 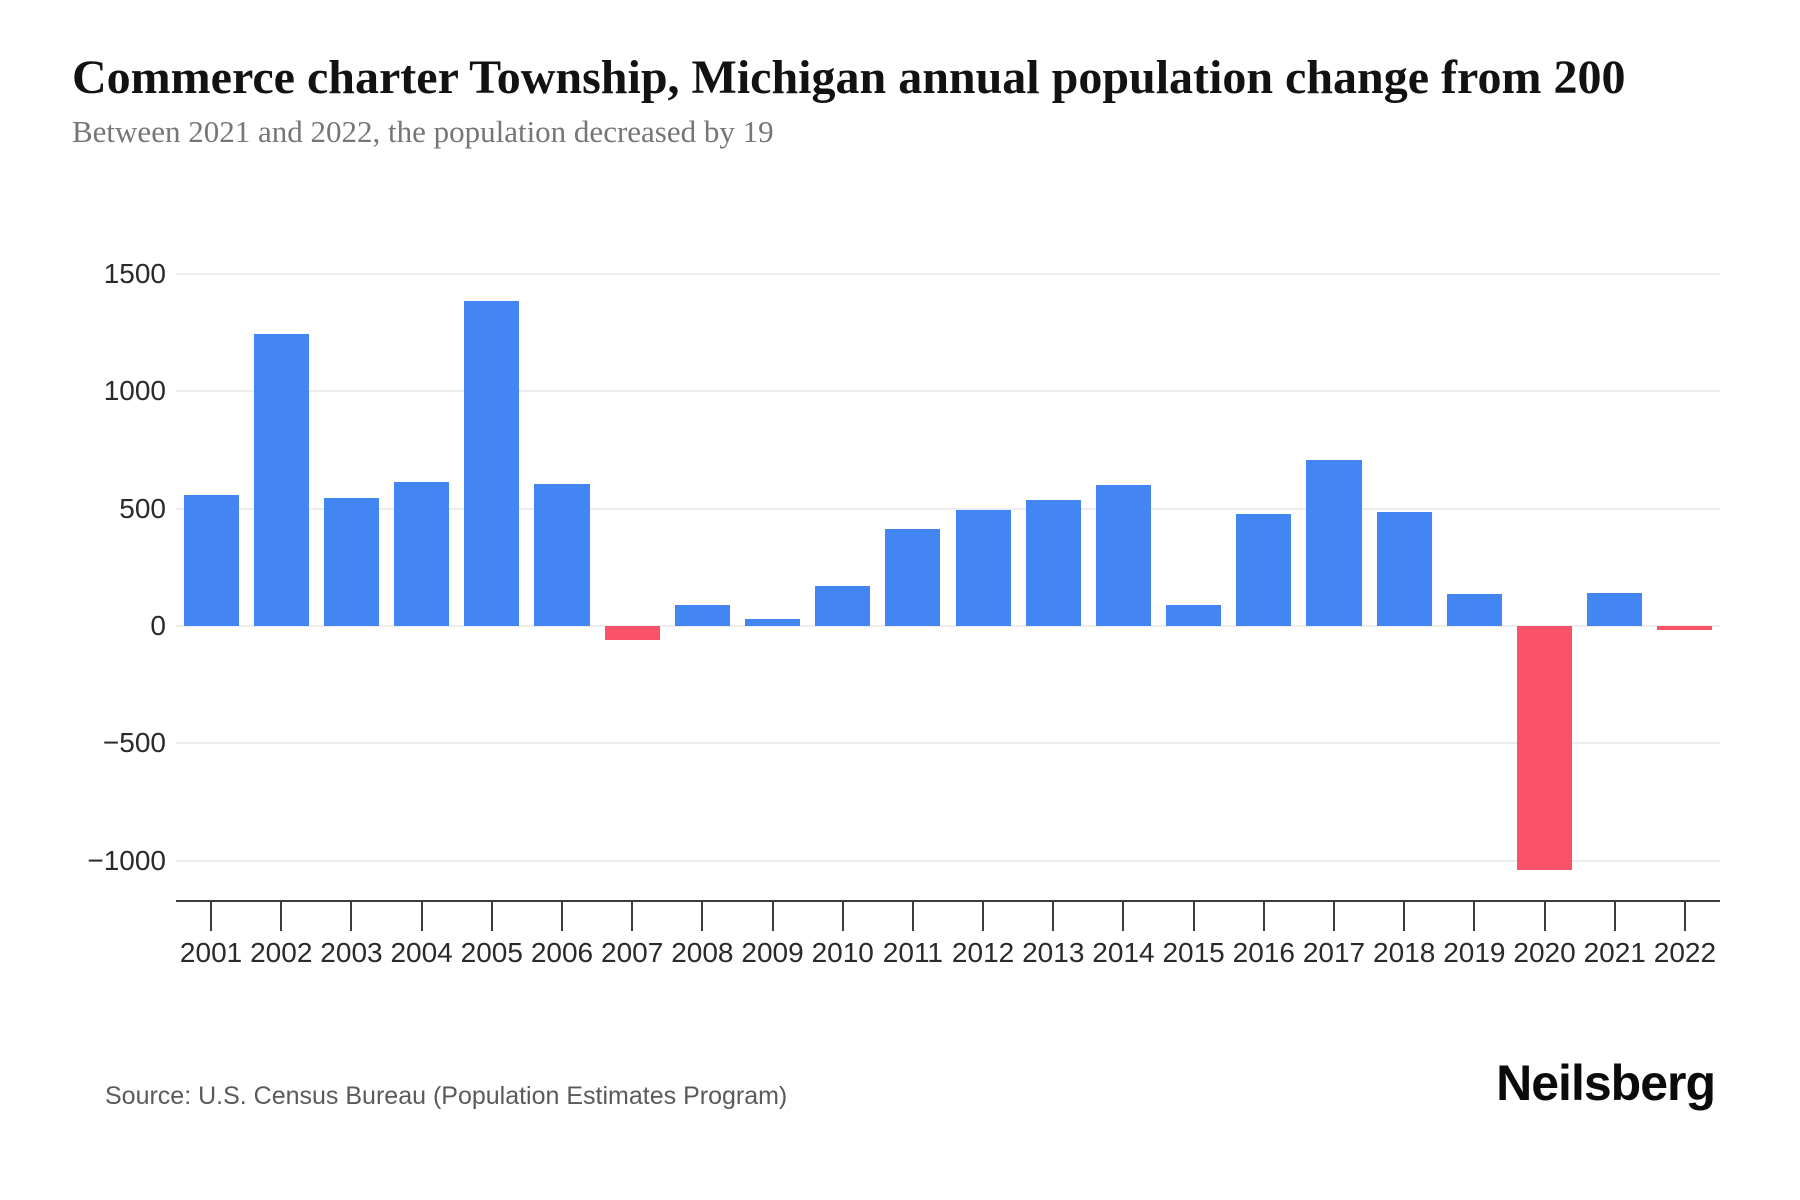 I want to click on x-tick-2022, so click(x=1684, y=916).